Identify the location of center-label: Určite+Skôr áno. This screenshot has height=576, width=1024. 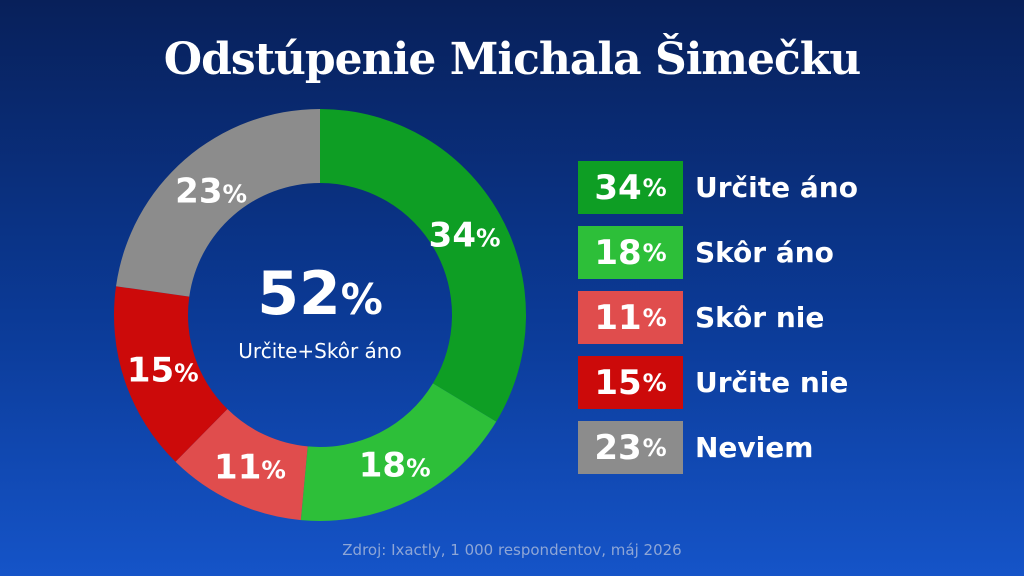
(320, 351).